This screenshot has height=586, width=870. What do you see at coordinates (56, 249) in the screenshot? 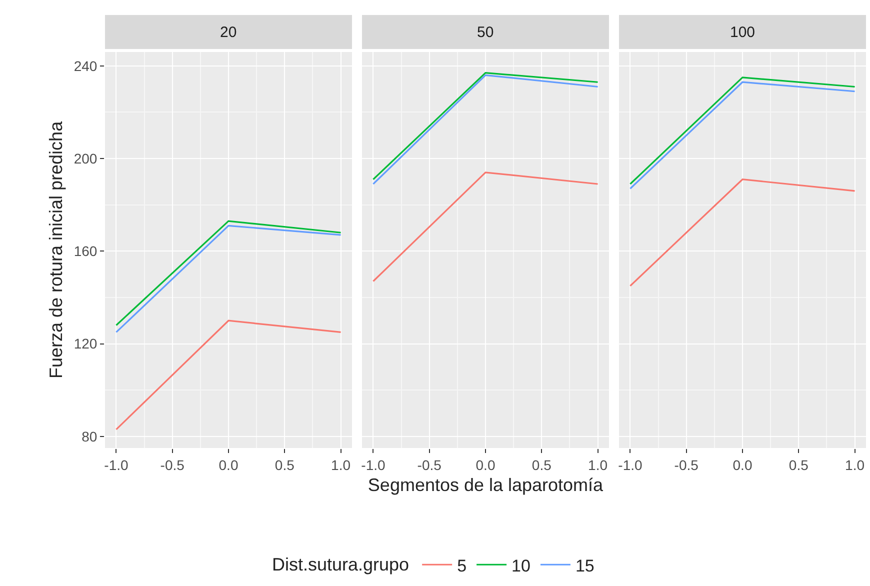
I see `y-axis-title: Fuerza de rotura inicial predicha` at bounding box center [56, 249].